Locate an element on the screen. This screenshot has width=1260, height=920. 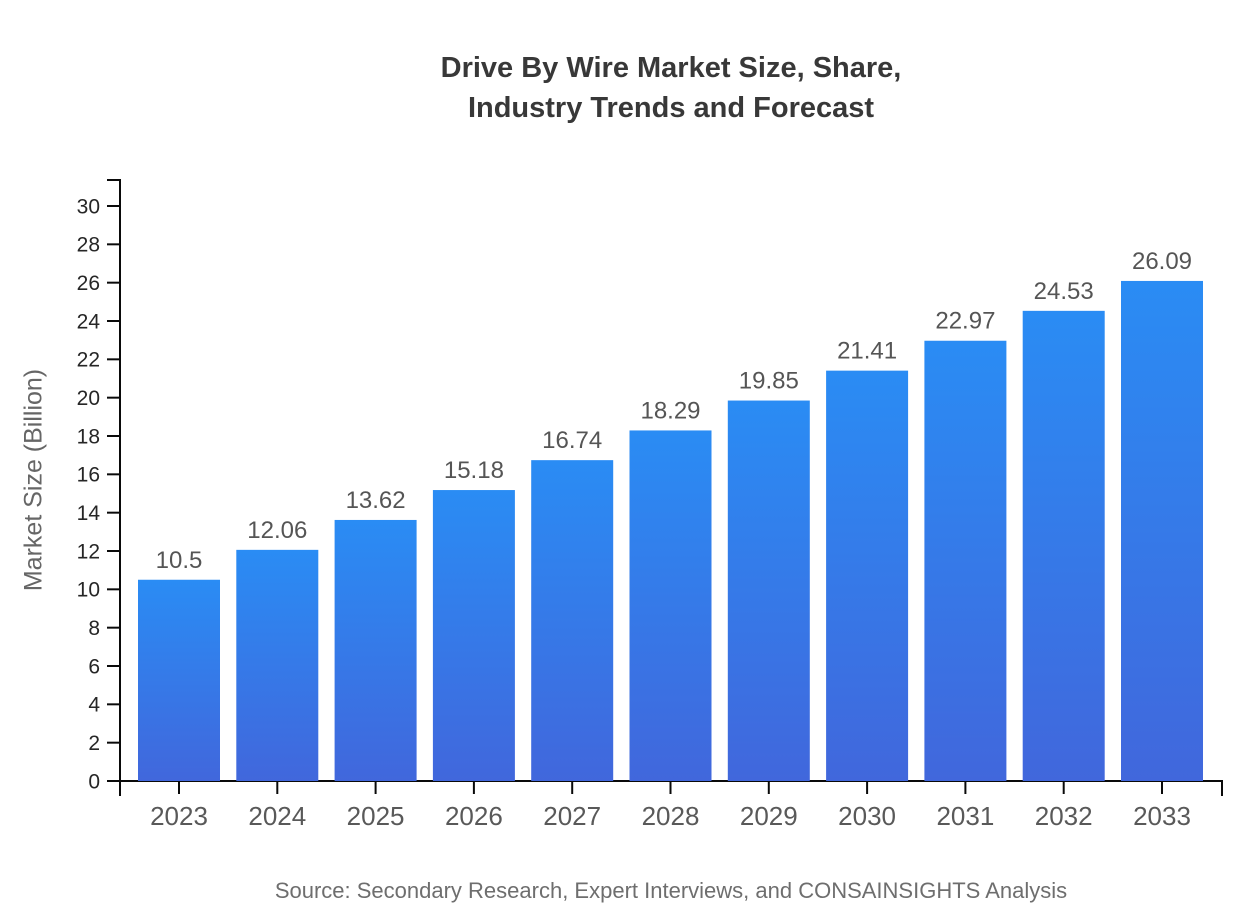
x-tick-label: 2027 is located at coordinates (572, 816).